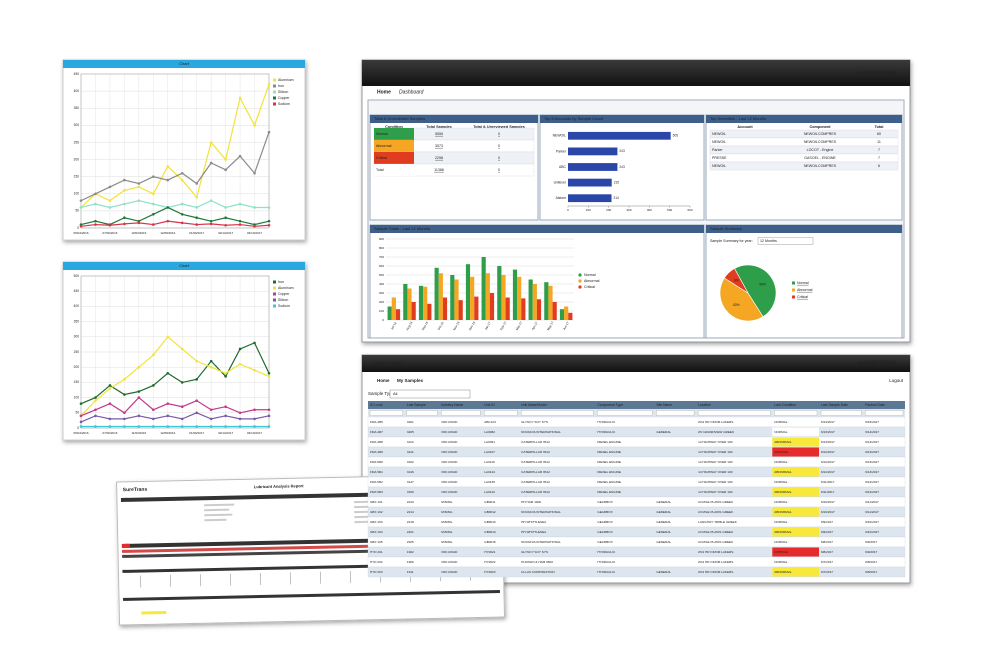  Describe the element at coordinates (622, 151) in the screenshot. I see `value-label: 243` at that location.